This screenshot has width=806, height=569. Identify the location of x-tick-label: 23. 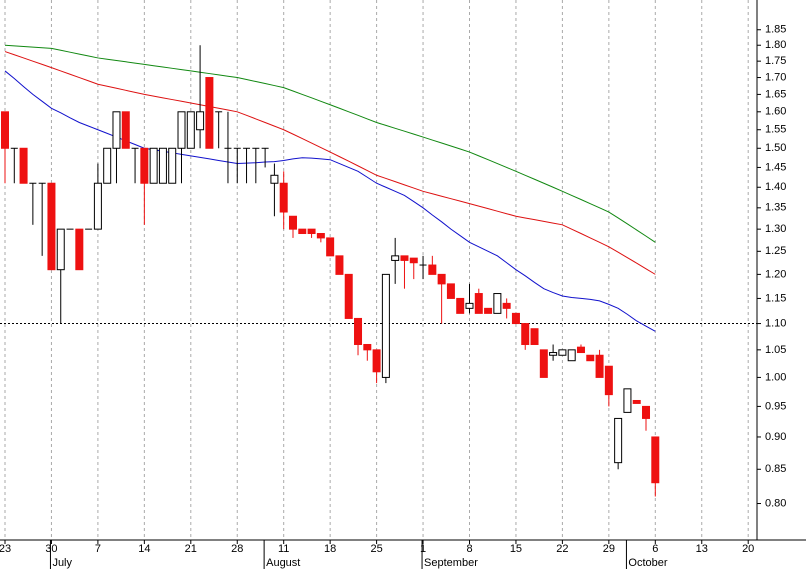
(5, 549).